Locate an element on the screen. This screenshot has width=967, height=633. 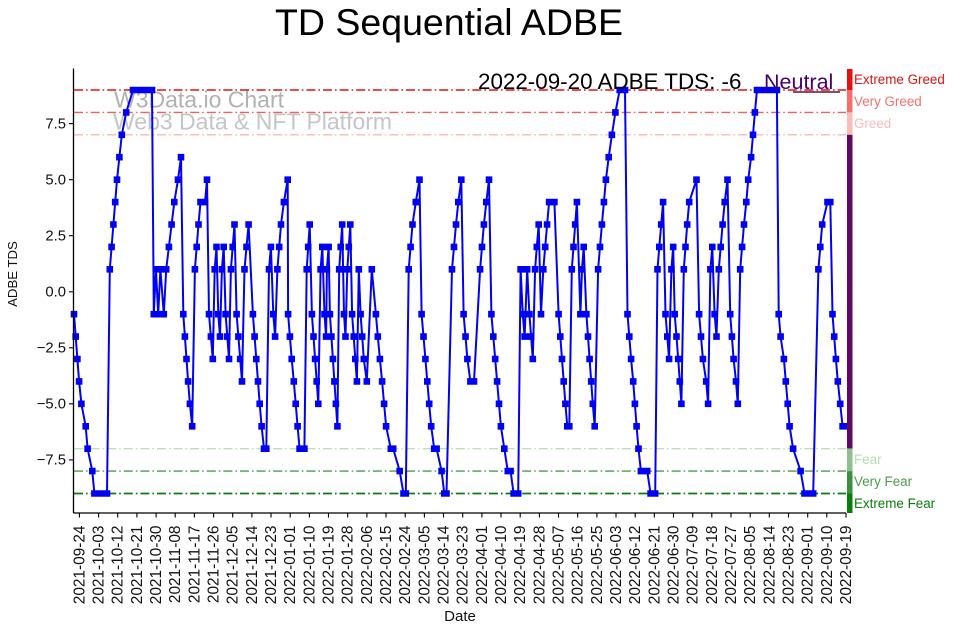
svg-text: 2021-10-12 is located at coordinates (118, 565).